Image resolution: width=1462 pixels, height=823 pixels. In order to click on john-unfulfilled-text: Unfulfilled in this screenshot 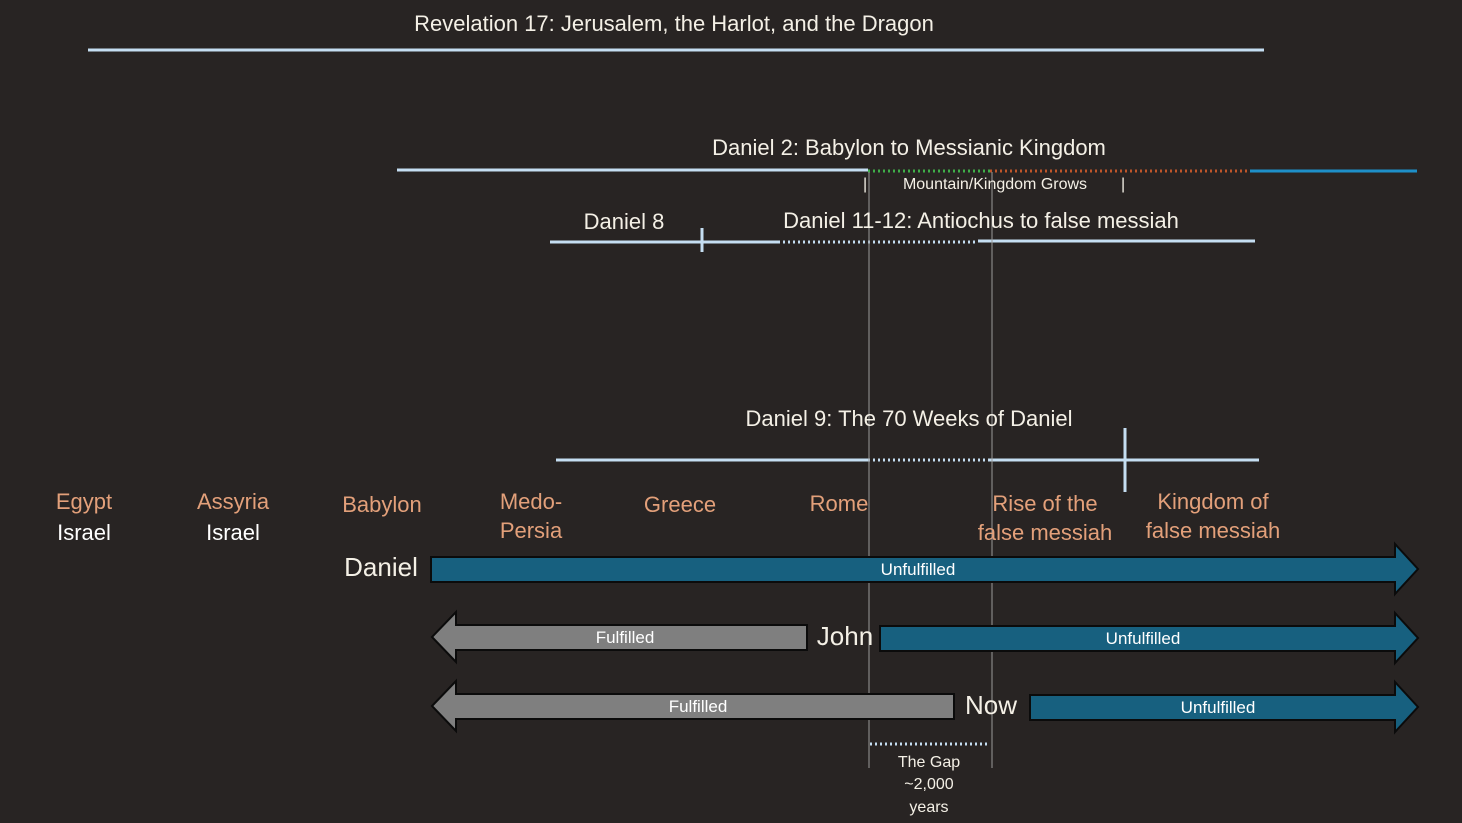, I will do `click(1143, 638)`.